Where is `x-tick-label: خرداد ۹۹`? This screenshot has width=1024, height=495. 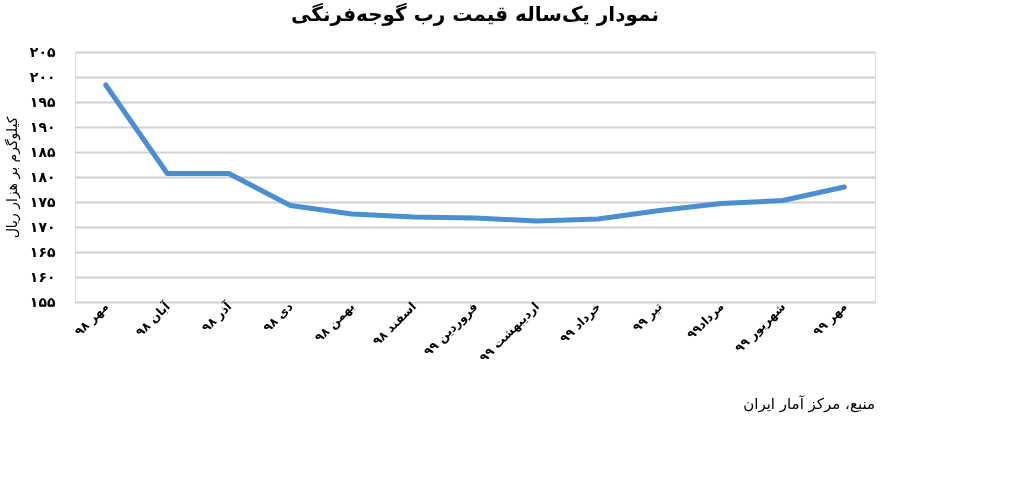 x-tick-label: خرداد ۹۹ is located at coordinates (580, 322).